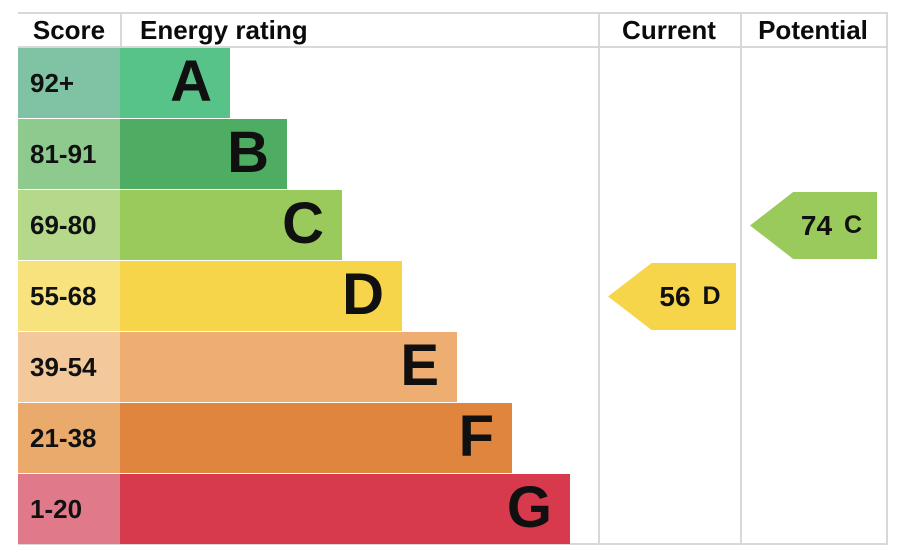  I want to click on score-range-f: 21-38, so click(69, 438).